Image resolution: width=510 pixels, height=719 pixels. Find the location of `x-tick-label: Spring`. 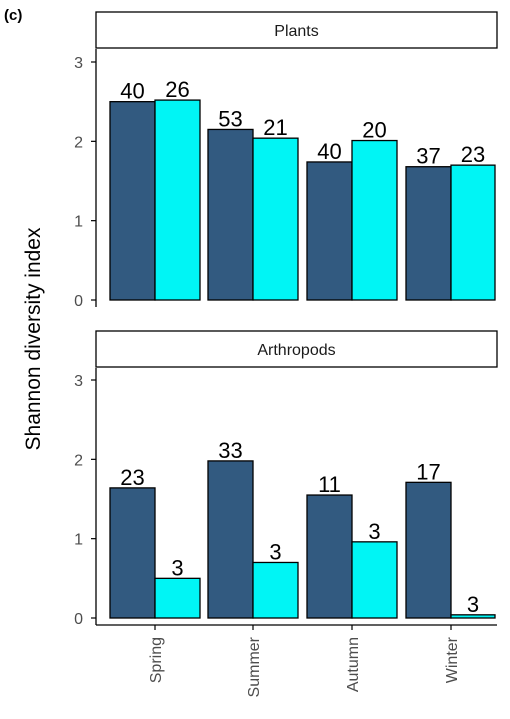

x-tick-label: Spring is located at coordinates (156, 660).